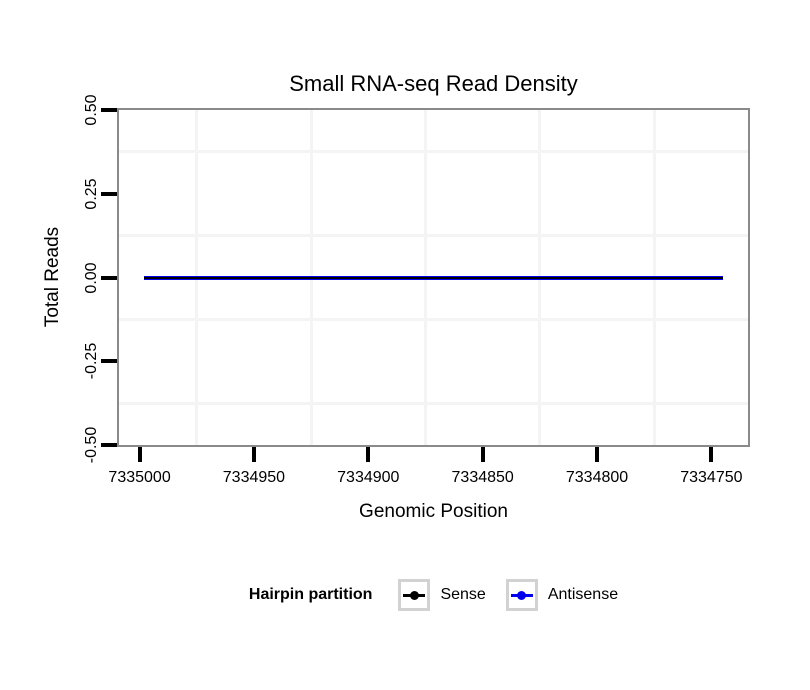 Image resolution: width=810 pixels, height=690 pixels. What do you see at coordinates (91, 361) in the screenshot?
I see `y-tick-label: -0.25` at bounding box center [91, 361].